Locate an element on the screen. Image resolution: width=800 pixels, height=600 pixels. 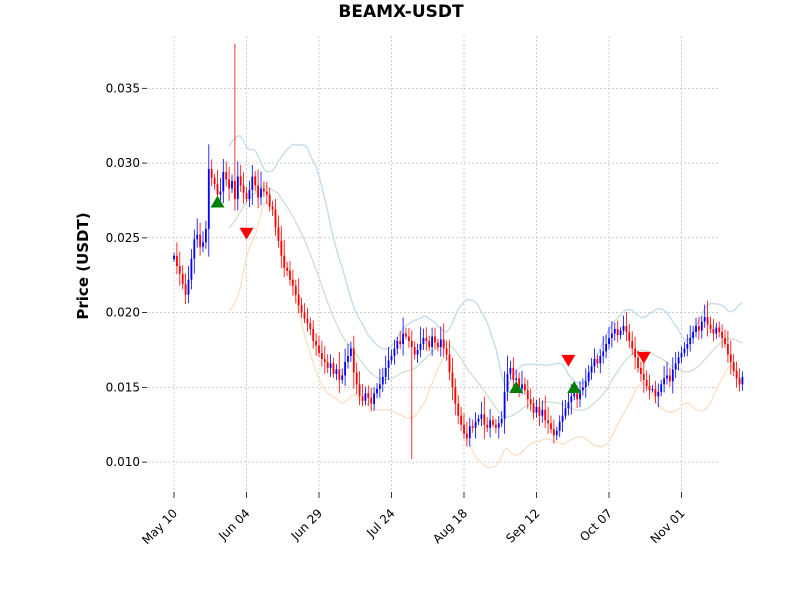
sell-signal-marker is located at coordinates (246, 233).